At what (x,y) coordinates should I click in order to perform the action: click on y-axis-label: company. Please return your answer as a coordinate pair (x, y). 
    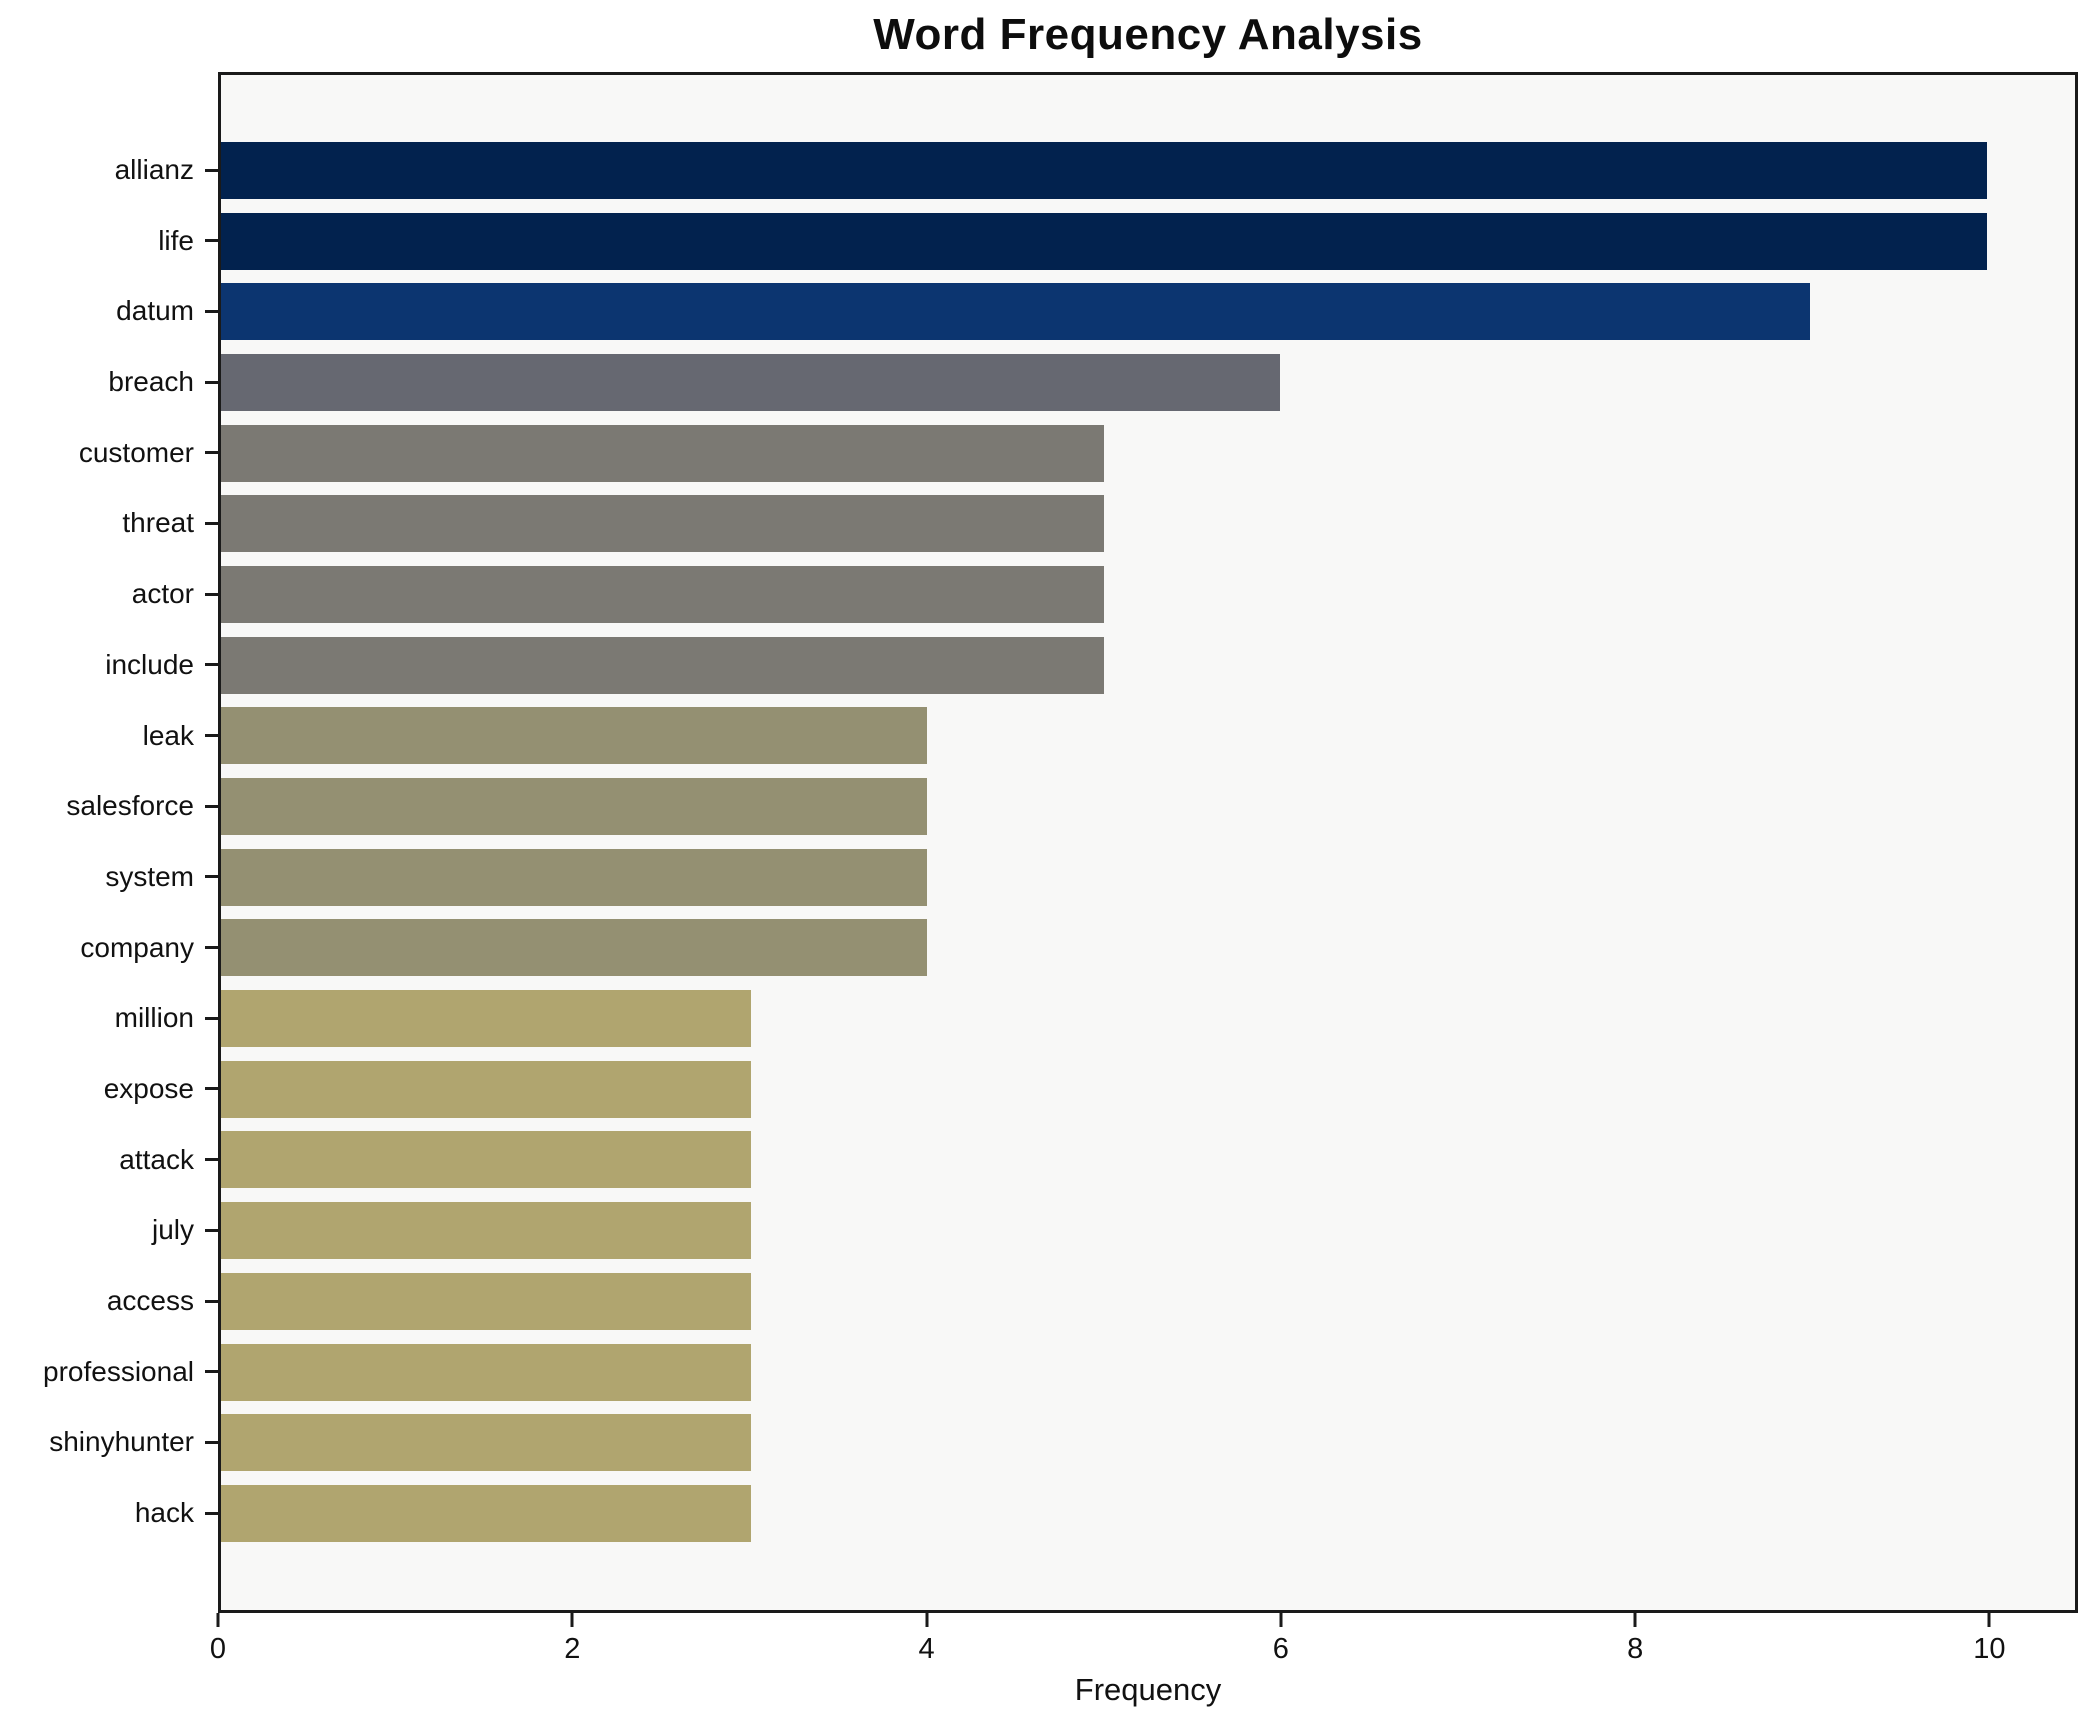
    Looking at the image, I should click on (137, 947).